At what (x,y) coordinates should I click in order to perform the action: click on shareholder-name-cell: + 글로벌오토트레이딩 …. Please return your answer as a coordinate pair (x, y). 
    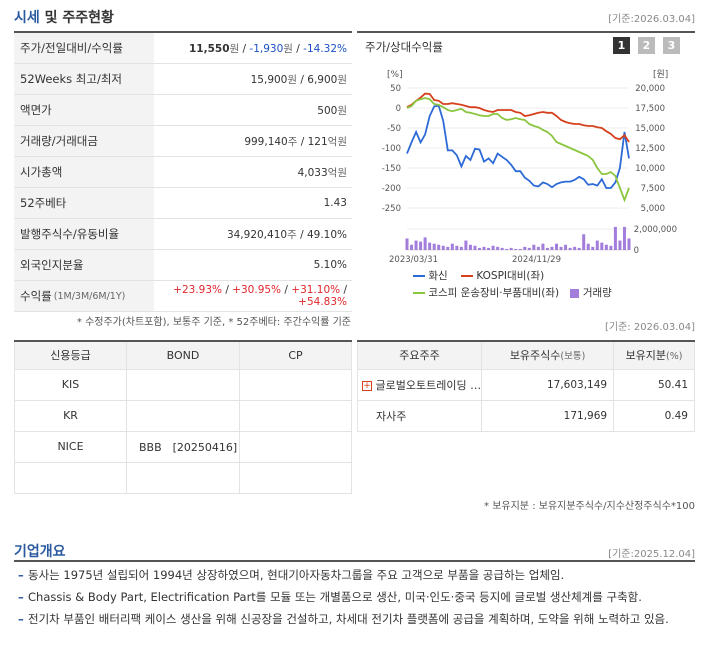
    Looking at the image, I should click on (419, 384).